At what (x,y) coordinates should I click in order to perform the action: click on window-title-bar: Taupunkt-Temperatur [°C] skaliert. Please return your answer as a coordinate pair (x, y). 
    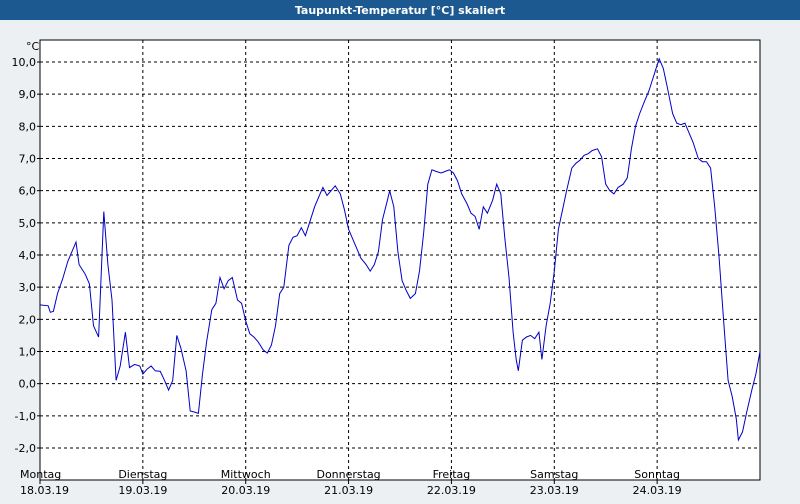
    Looking at the image, I should click on (400, 10).